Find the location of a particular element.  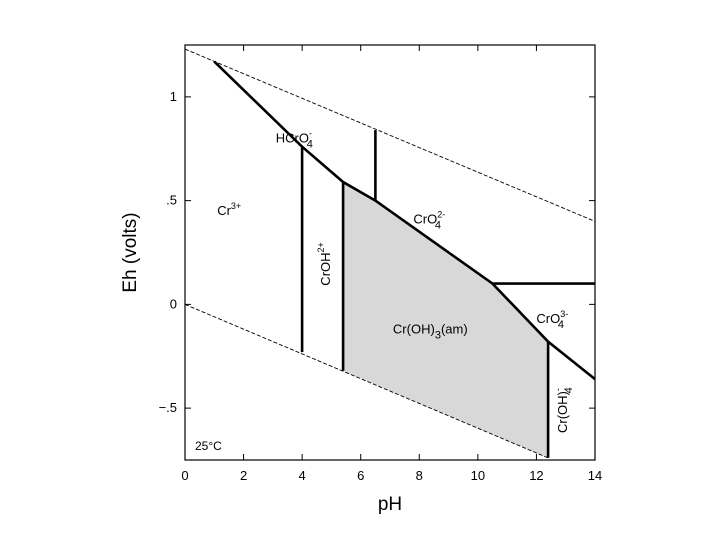

species-label: Cr(OH)3(am) is located at coordinates (430, 331).